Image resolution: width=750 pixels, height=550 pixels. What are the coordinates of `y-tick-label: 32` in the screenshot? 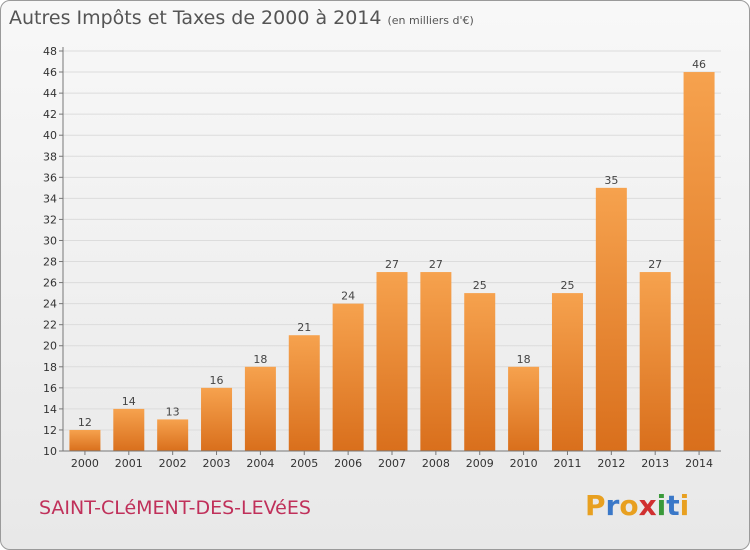 It's located at (50, 219).